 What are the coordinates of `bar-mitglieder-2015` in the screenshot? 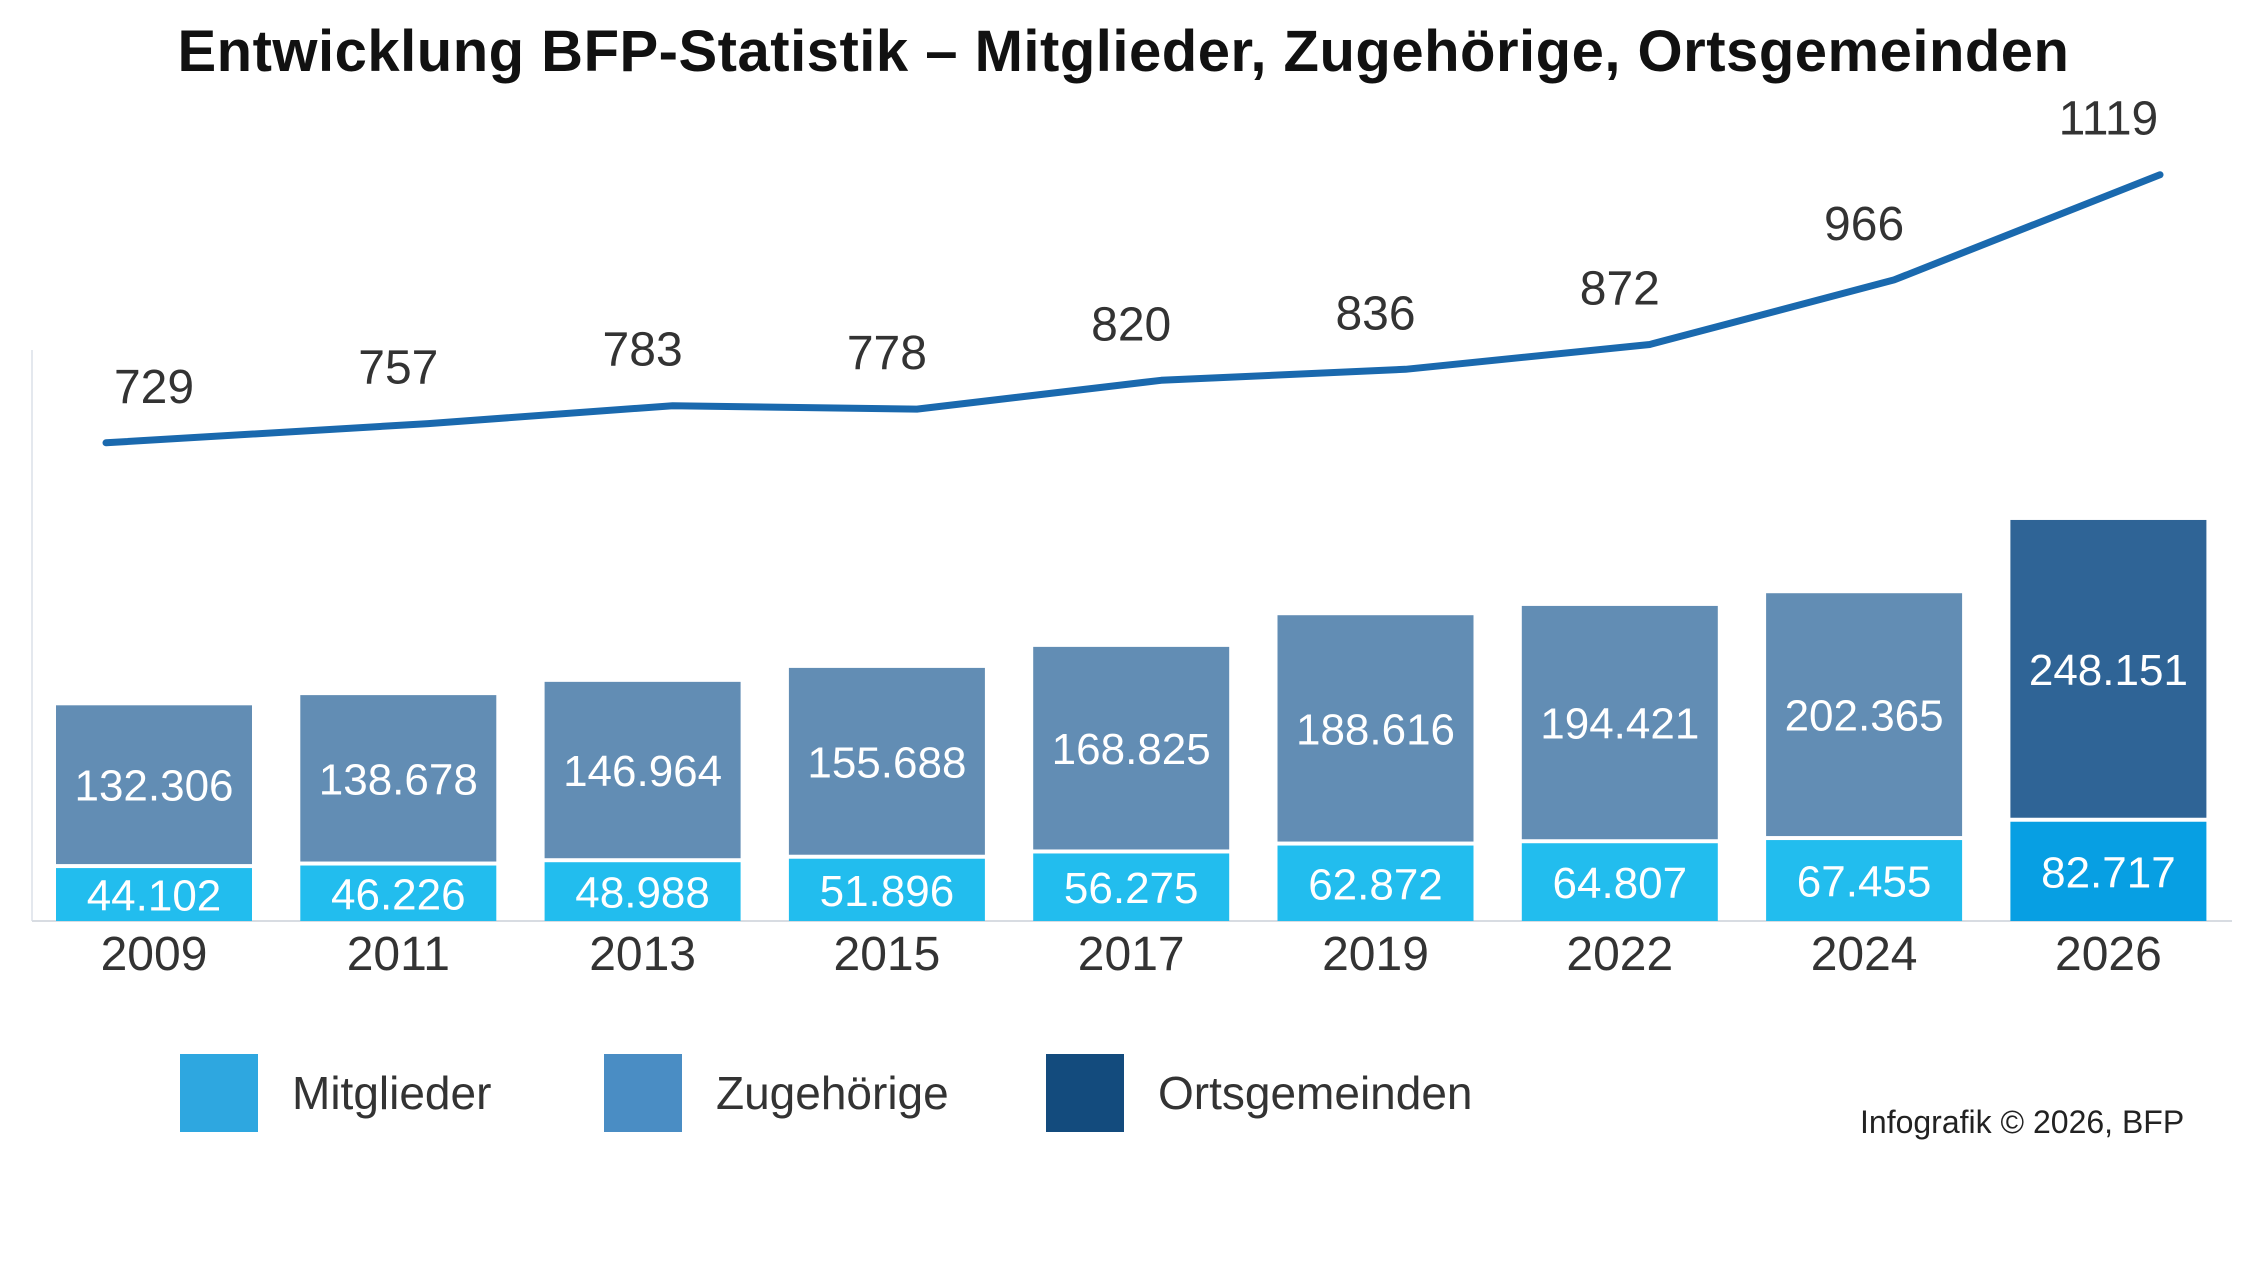 It's located at (886, 889).